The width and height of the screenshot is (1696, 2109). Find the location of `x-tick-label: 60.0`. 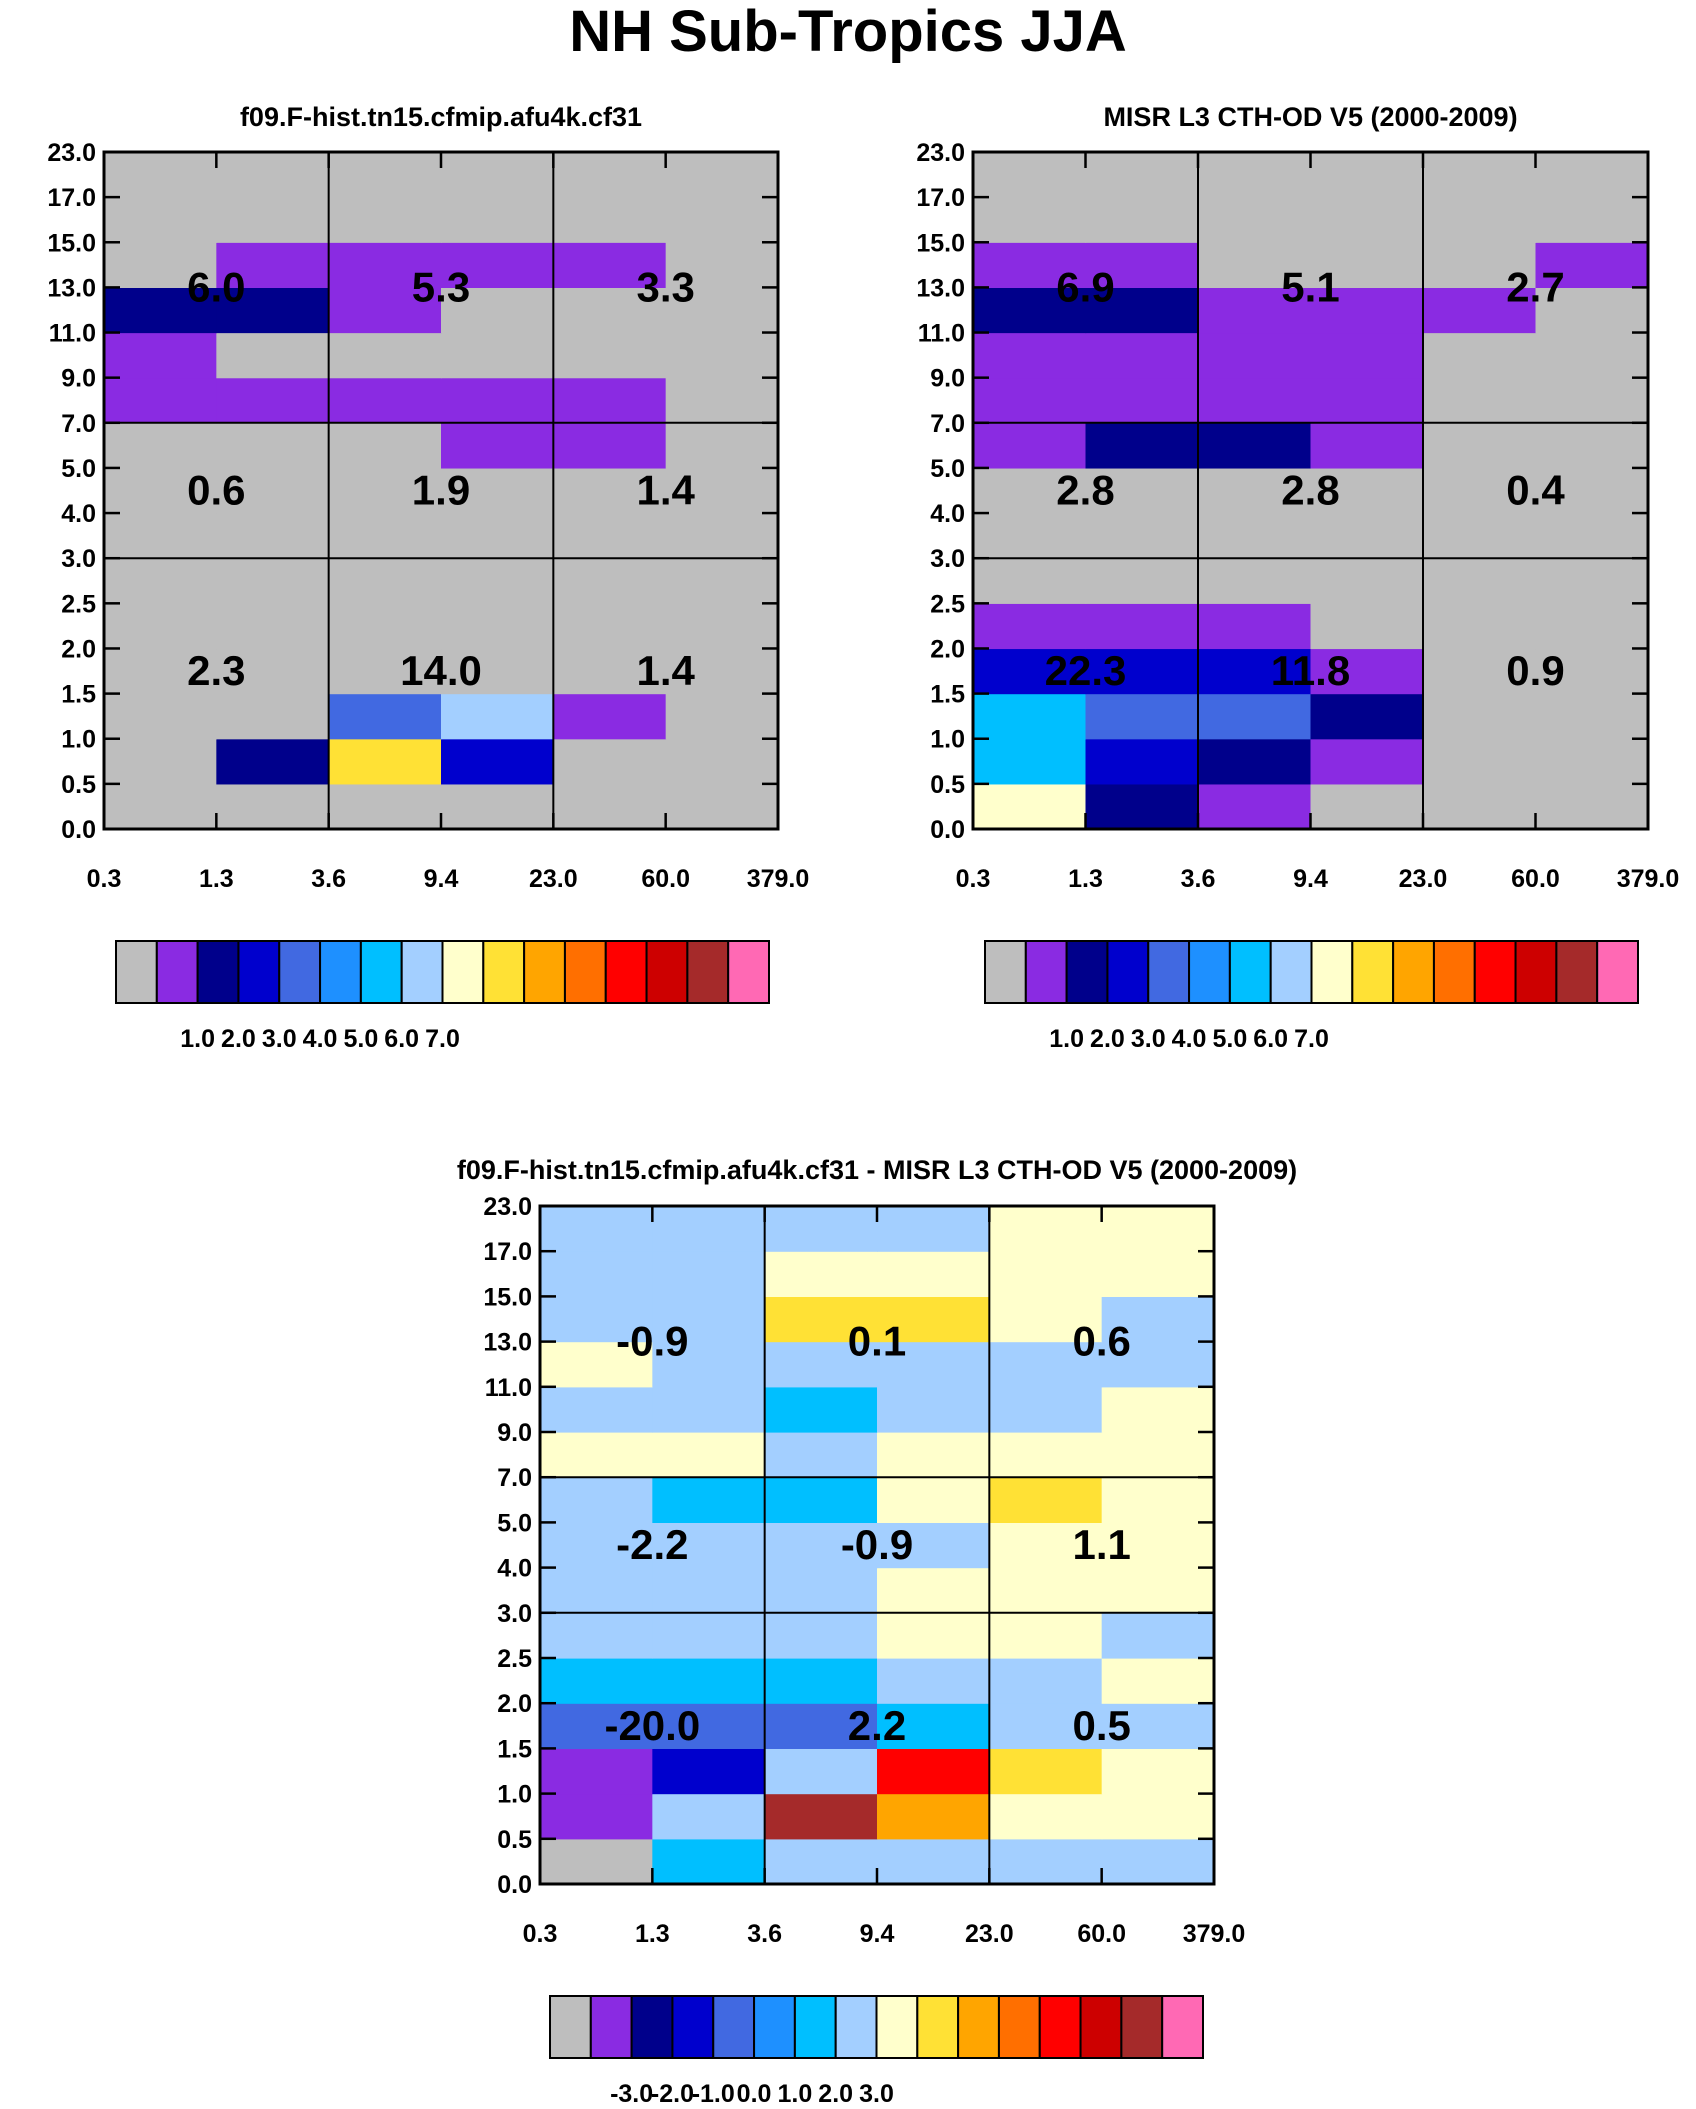

x-tick-label: 60.0 is located at coordinates (665, 879).